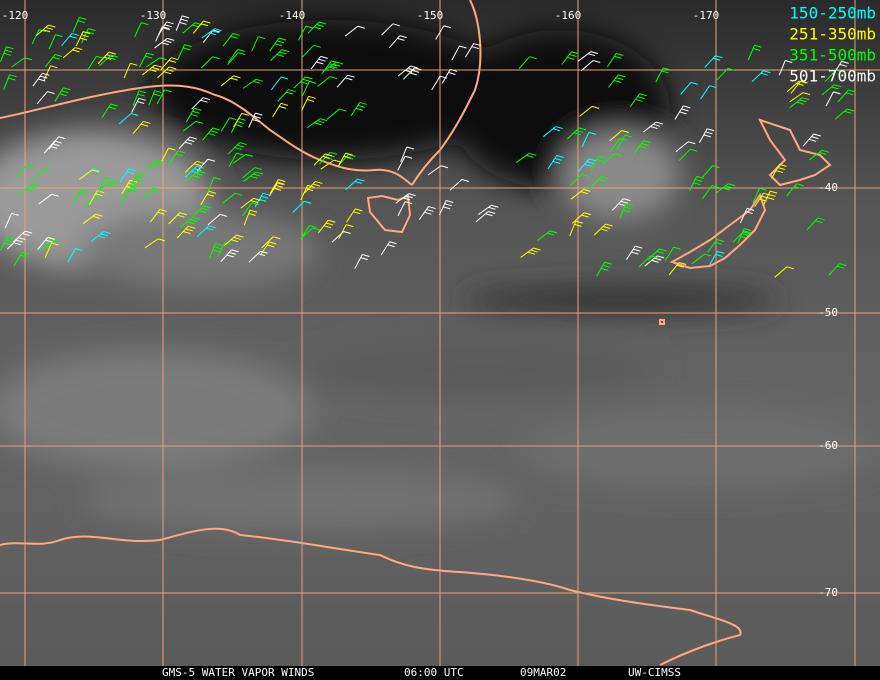  Describe the element at coordinates (706, 15) in the screenshot. I see `longitude-label: -170` at that location.